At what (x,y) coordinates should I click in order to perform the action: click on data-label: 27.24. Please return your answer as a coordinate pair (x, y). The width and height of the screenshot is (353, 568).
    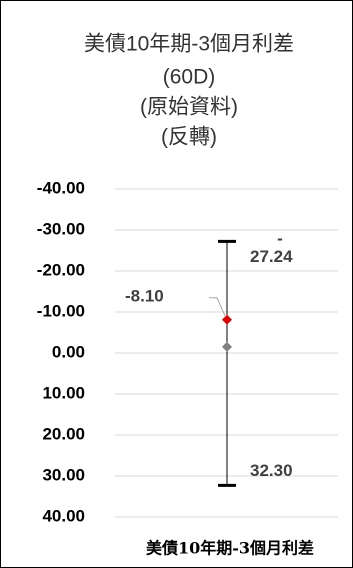
    Looking at the image, I should click on (271, 256).